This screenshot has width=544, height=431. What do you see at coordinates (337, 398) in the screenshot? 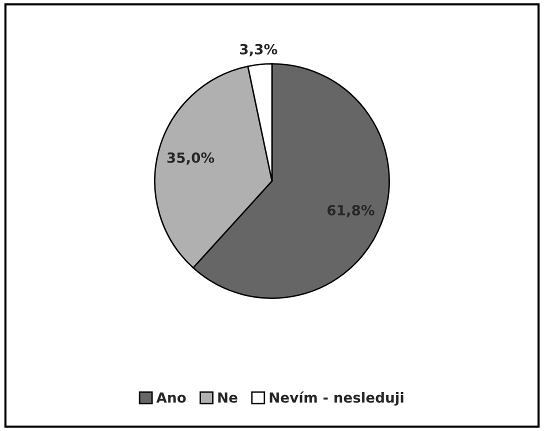
I see `legend-label: Nevím - nesleduji` at bounding box center [337, 398].